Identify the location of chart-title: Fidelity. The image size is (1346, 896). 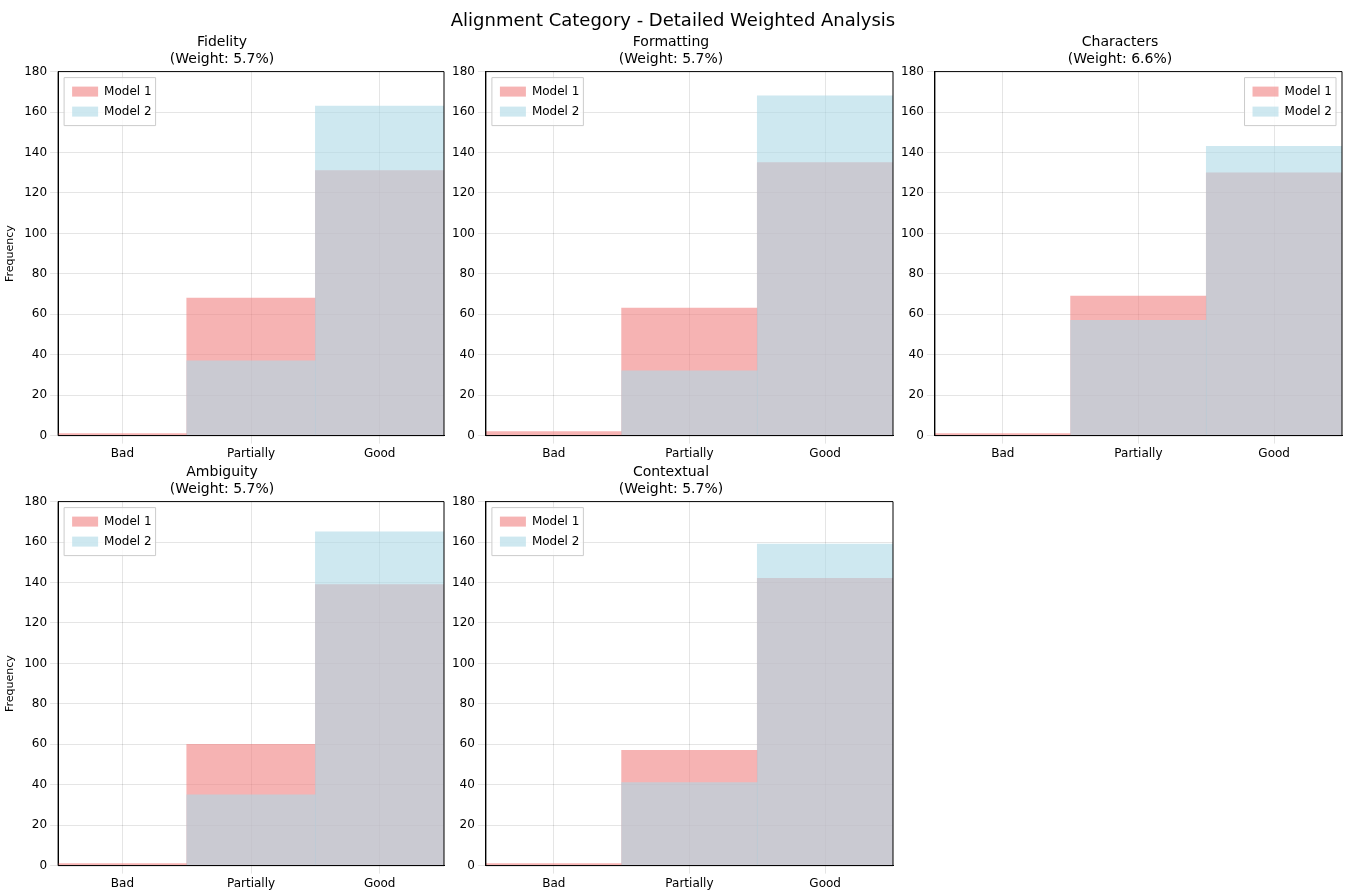
(222, 41).